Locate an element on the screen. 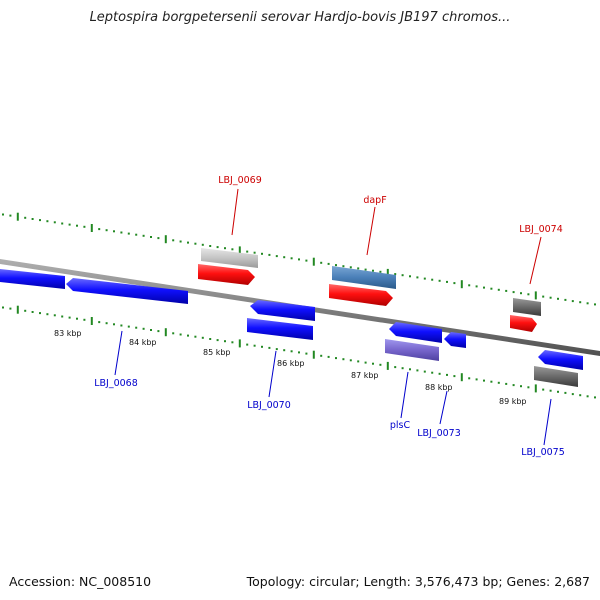 This screenshot has width=600, height=600. gene-arrow-dapF is located at coordinates (361, 295).